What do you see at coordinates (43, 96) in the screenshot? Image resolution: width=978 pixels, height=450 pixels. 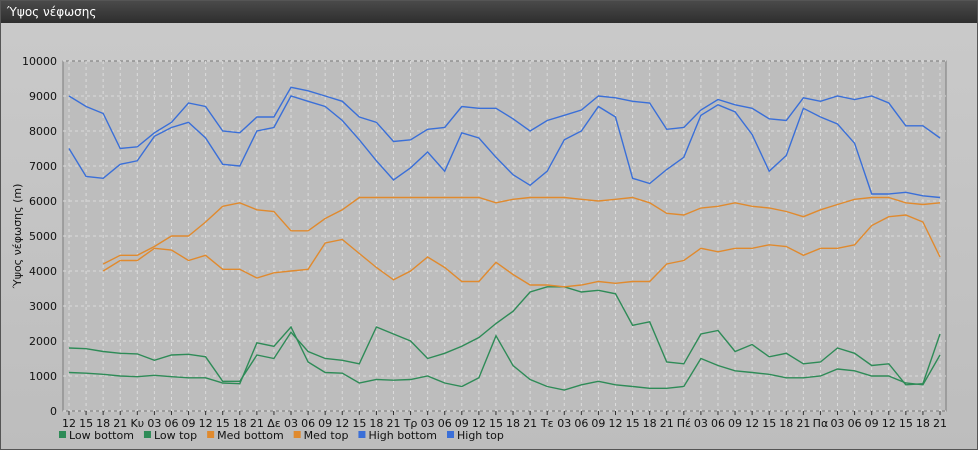 I see `y-tick-label: 9000` at bounding box center [43, 96].